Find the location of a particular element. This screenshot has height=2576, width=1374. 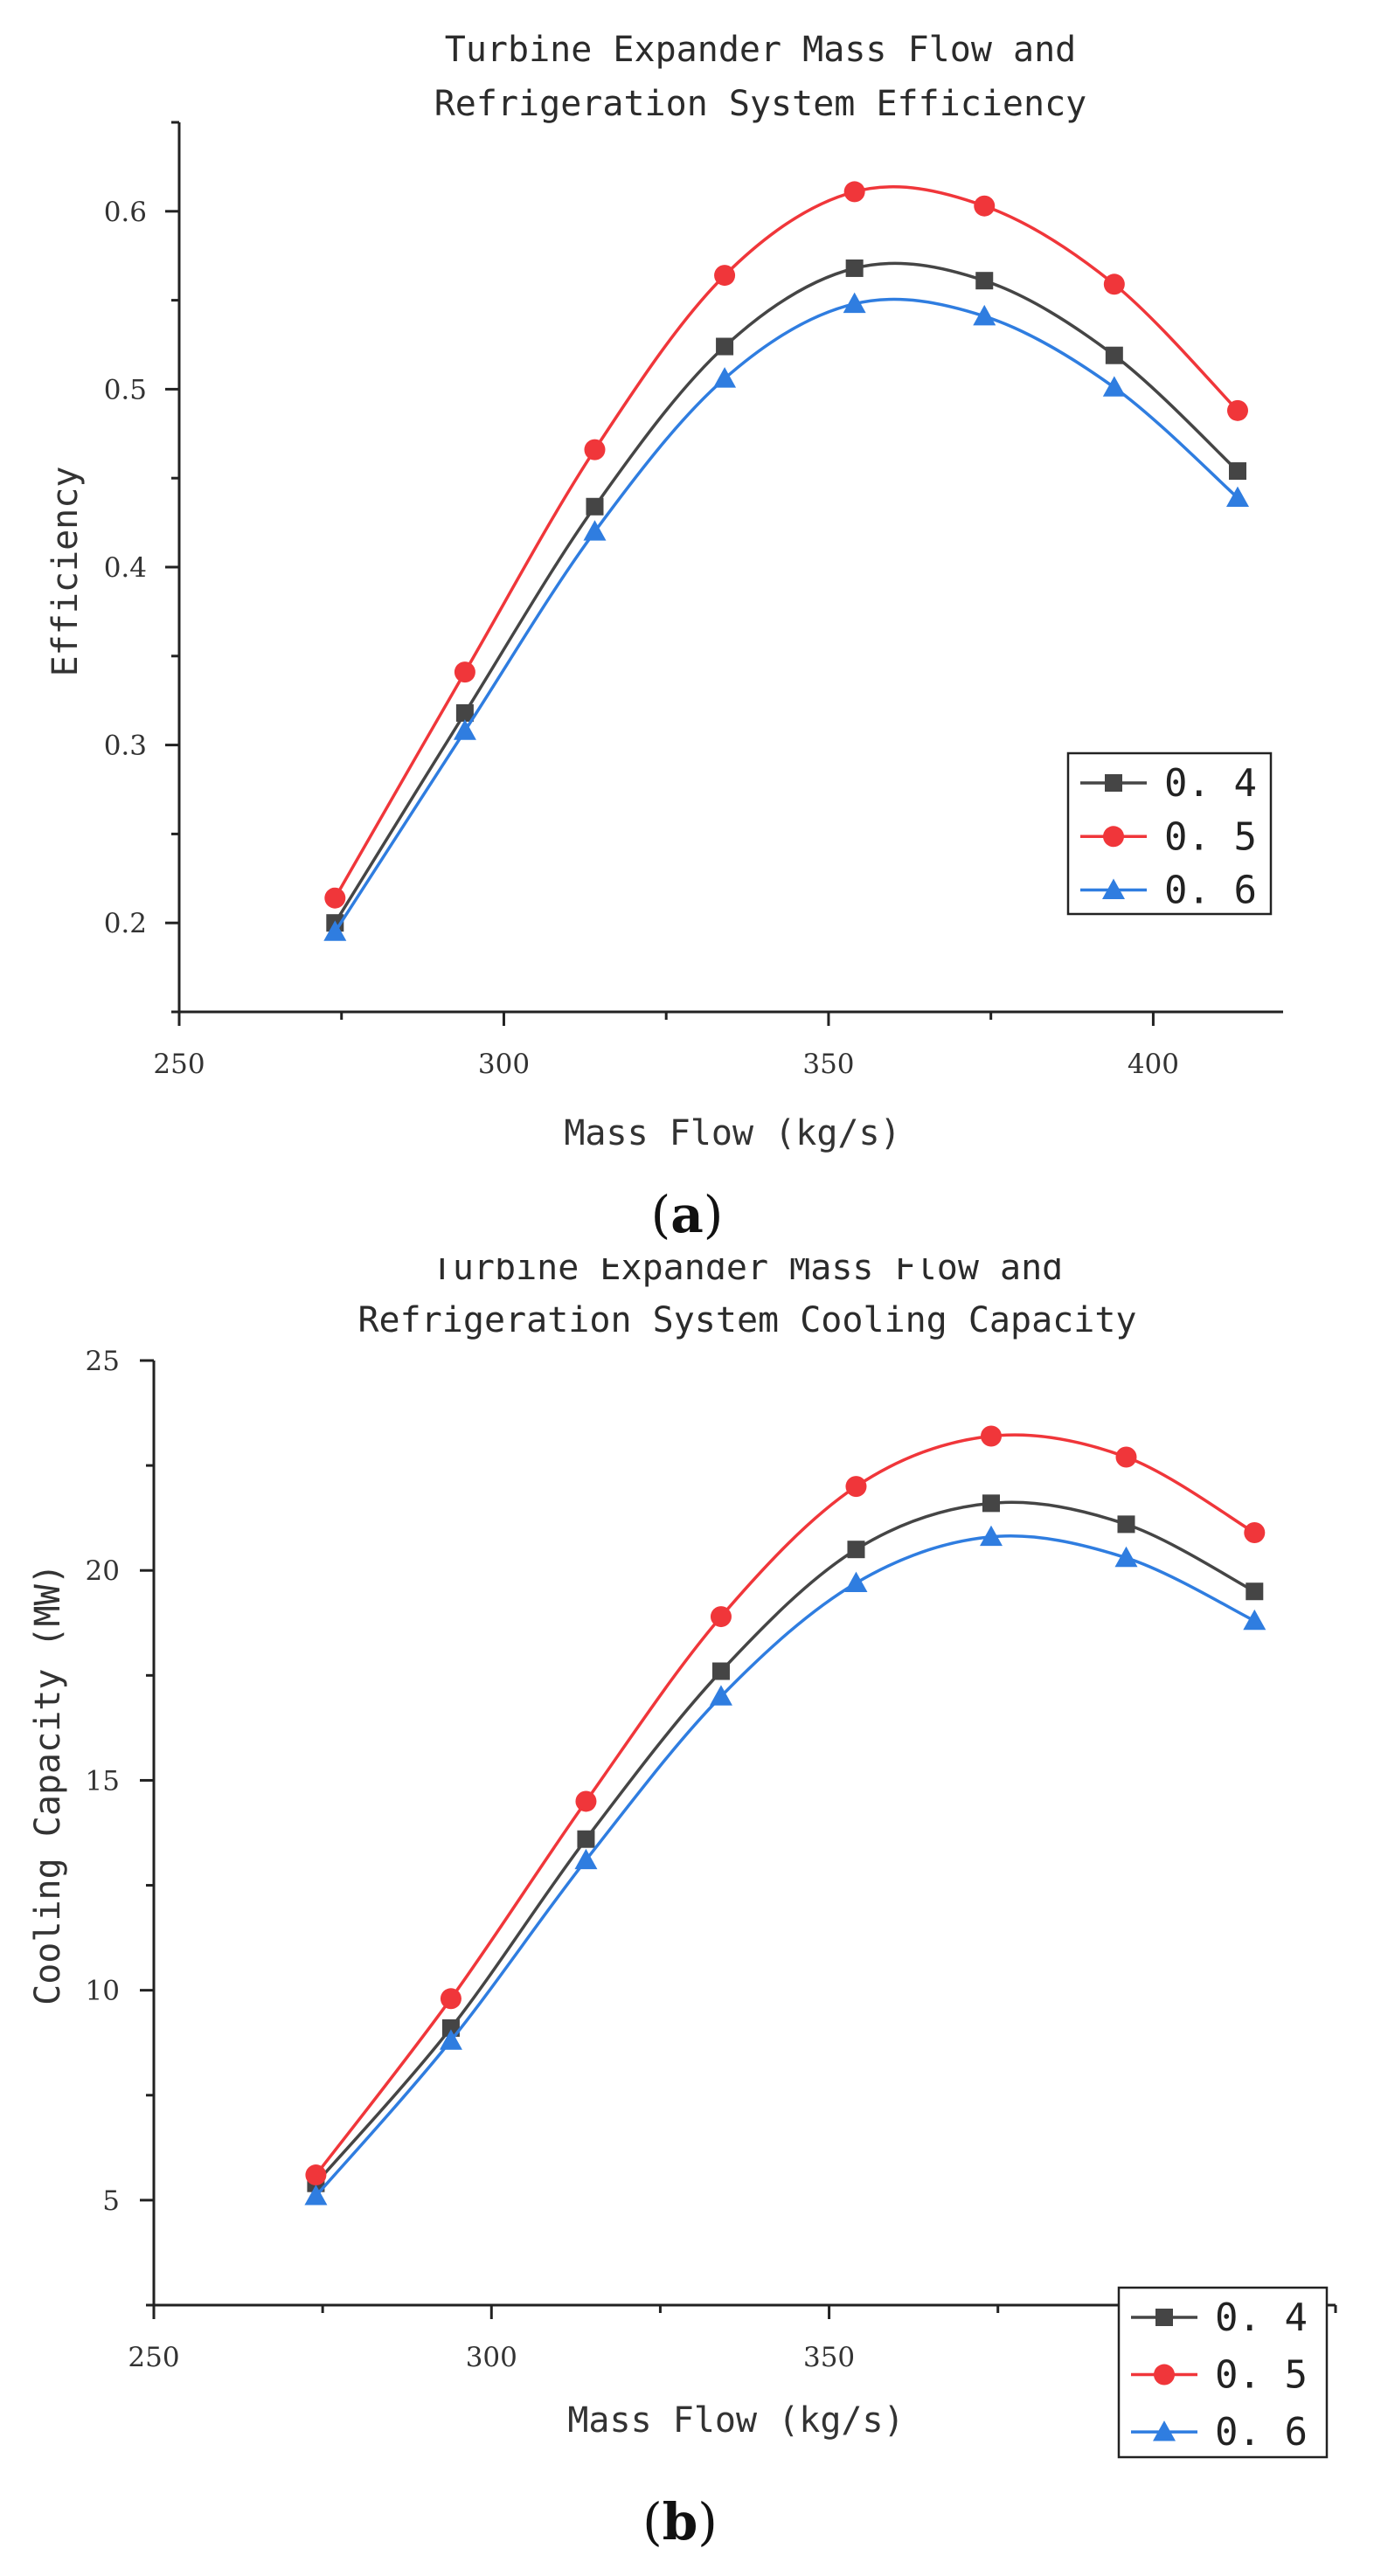

panel-label-letter: a is located at coordinates (687, 1214).